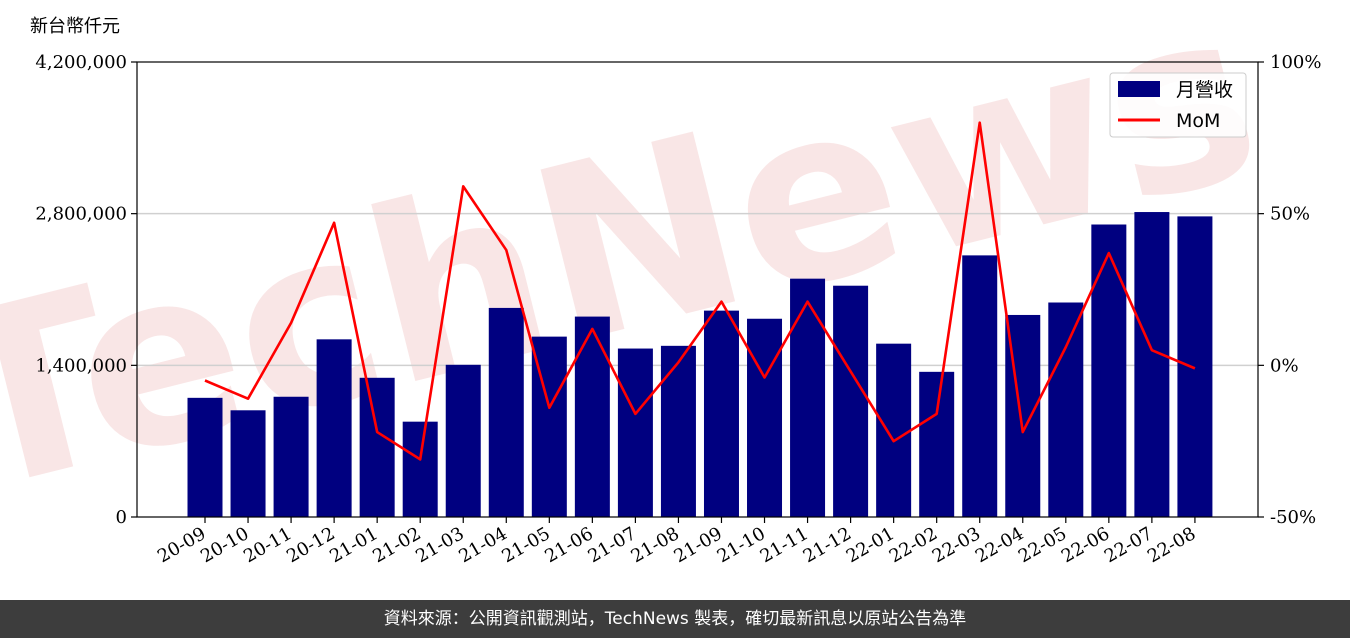  Describe the element at coordinates (1178, 105) in the screenshot. I see `legend: 月營收 MoM` at that location.